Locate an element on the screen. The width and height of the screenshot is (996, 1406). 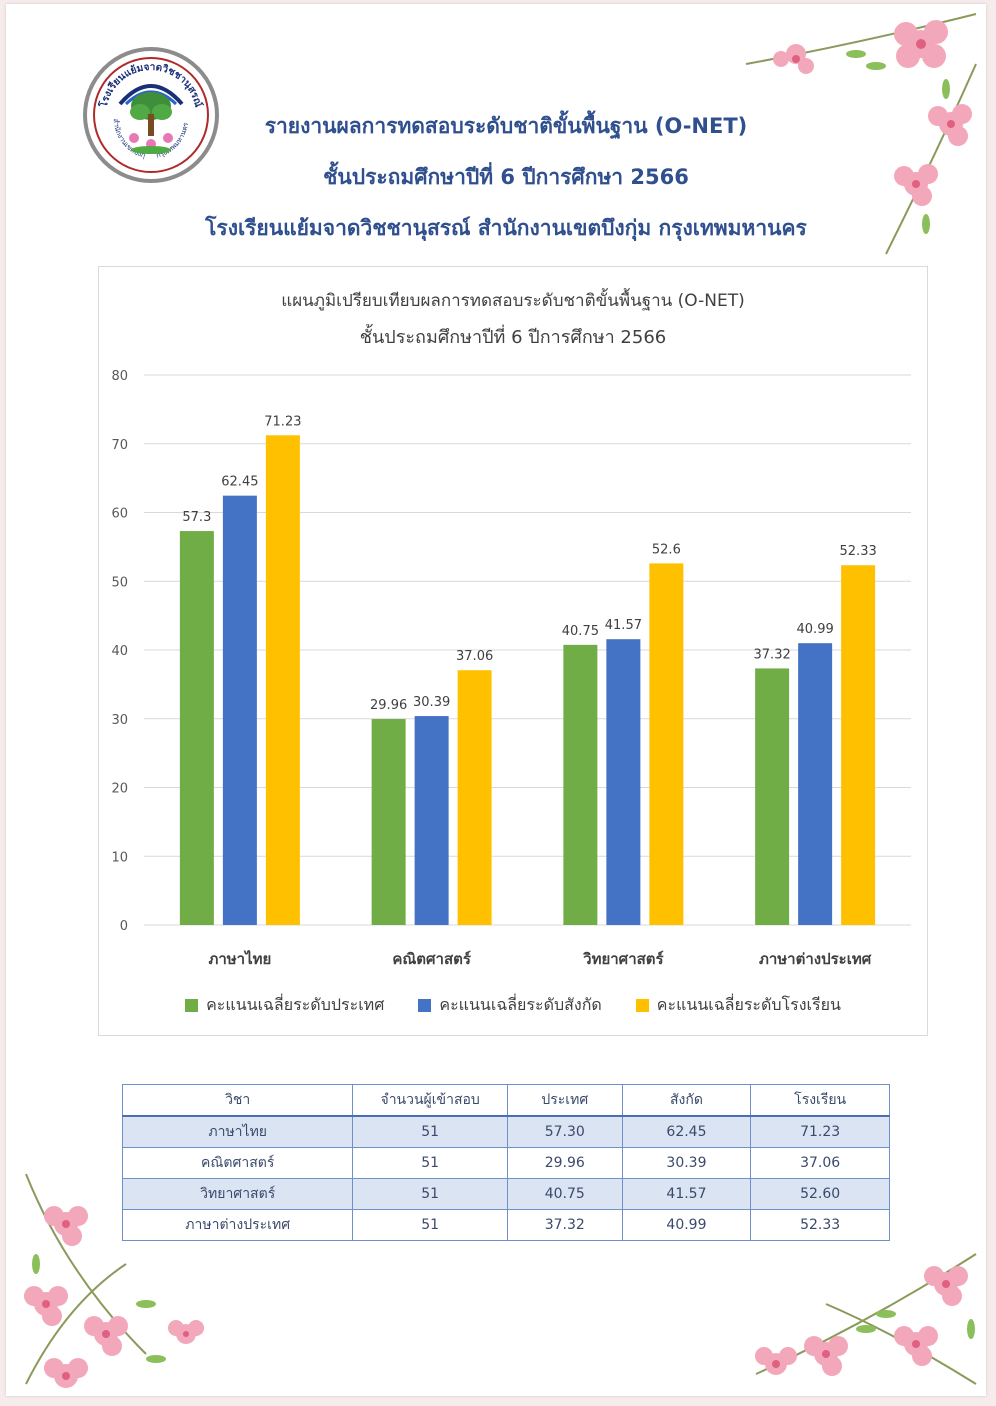
flower-decoration-bottom-left is located at coordinates (114, 1280).